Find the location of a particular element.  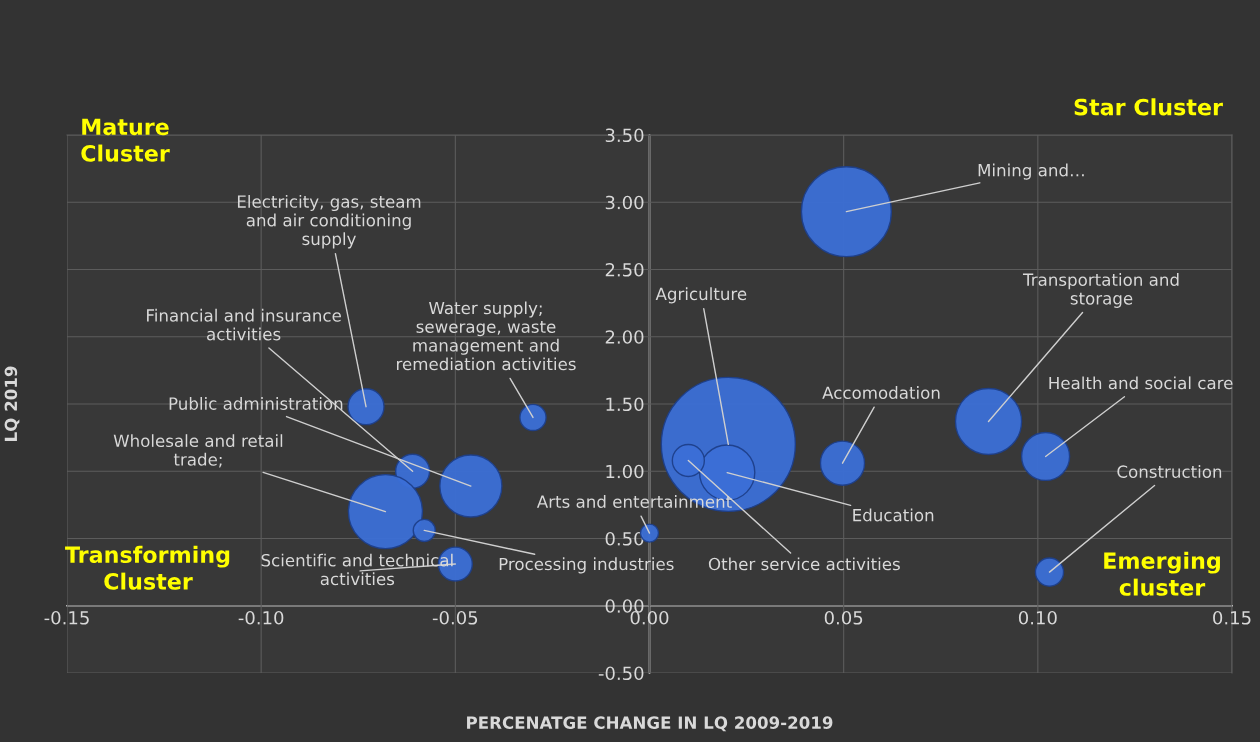

y-tick-label: -0.50 is located at coordinates (621, 673).